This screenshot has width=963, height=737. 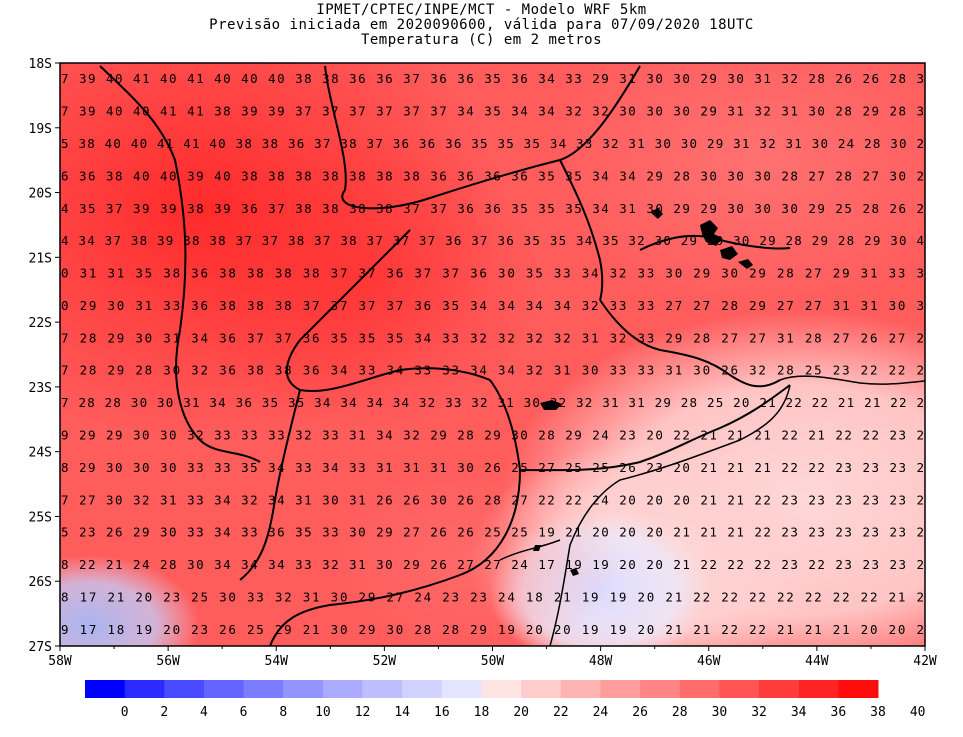 I want to click on colorbar-label: 14, so click(x=402, y=712).